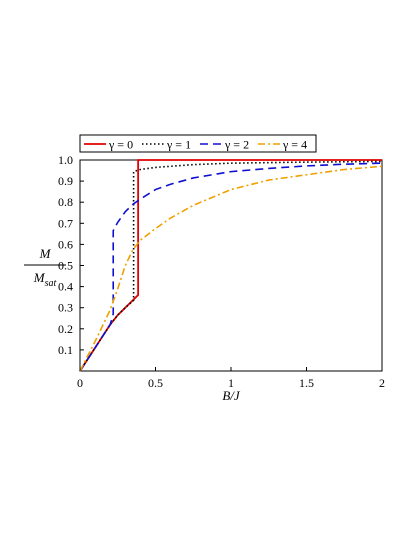 Image resolution: width=415 pixels, height=537 pixels. Describe the element at coordinates (382, 383) in the screenshot. I see `x-tick-label: 2` at that location.